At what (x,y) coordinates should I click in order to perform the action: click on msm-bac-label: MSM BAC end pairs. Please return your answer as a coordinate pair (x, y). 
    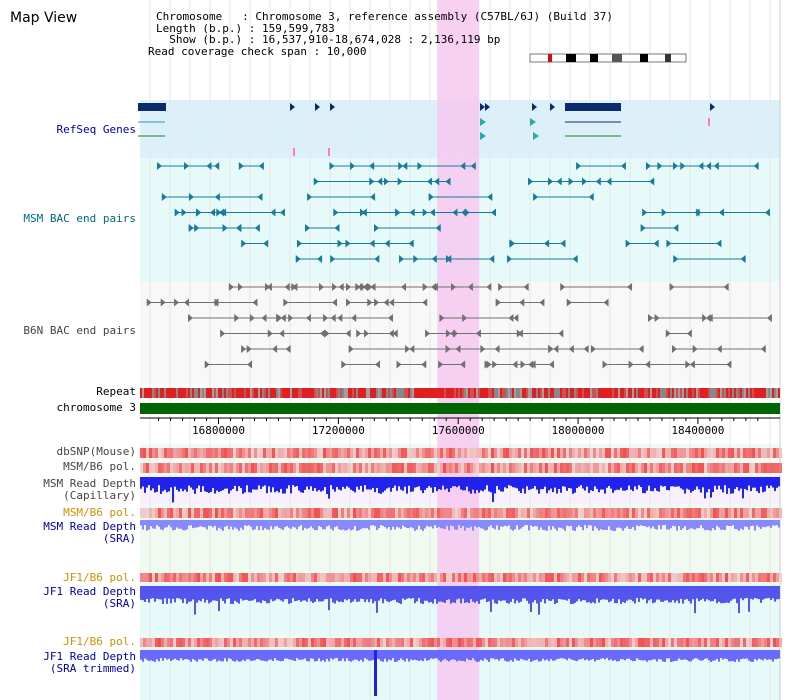
    Looking at the image, I should click on (79, 218).